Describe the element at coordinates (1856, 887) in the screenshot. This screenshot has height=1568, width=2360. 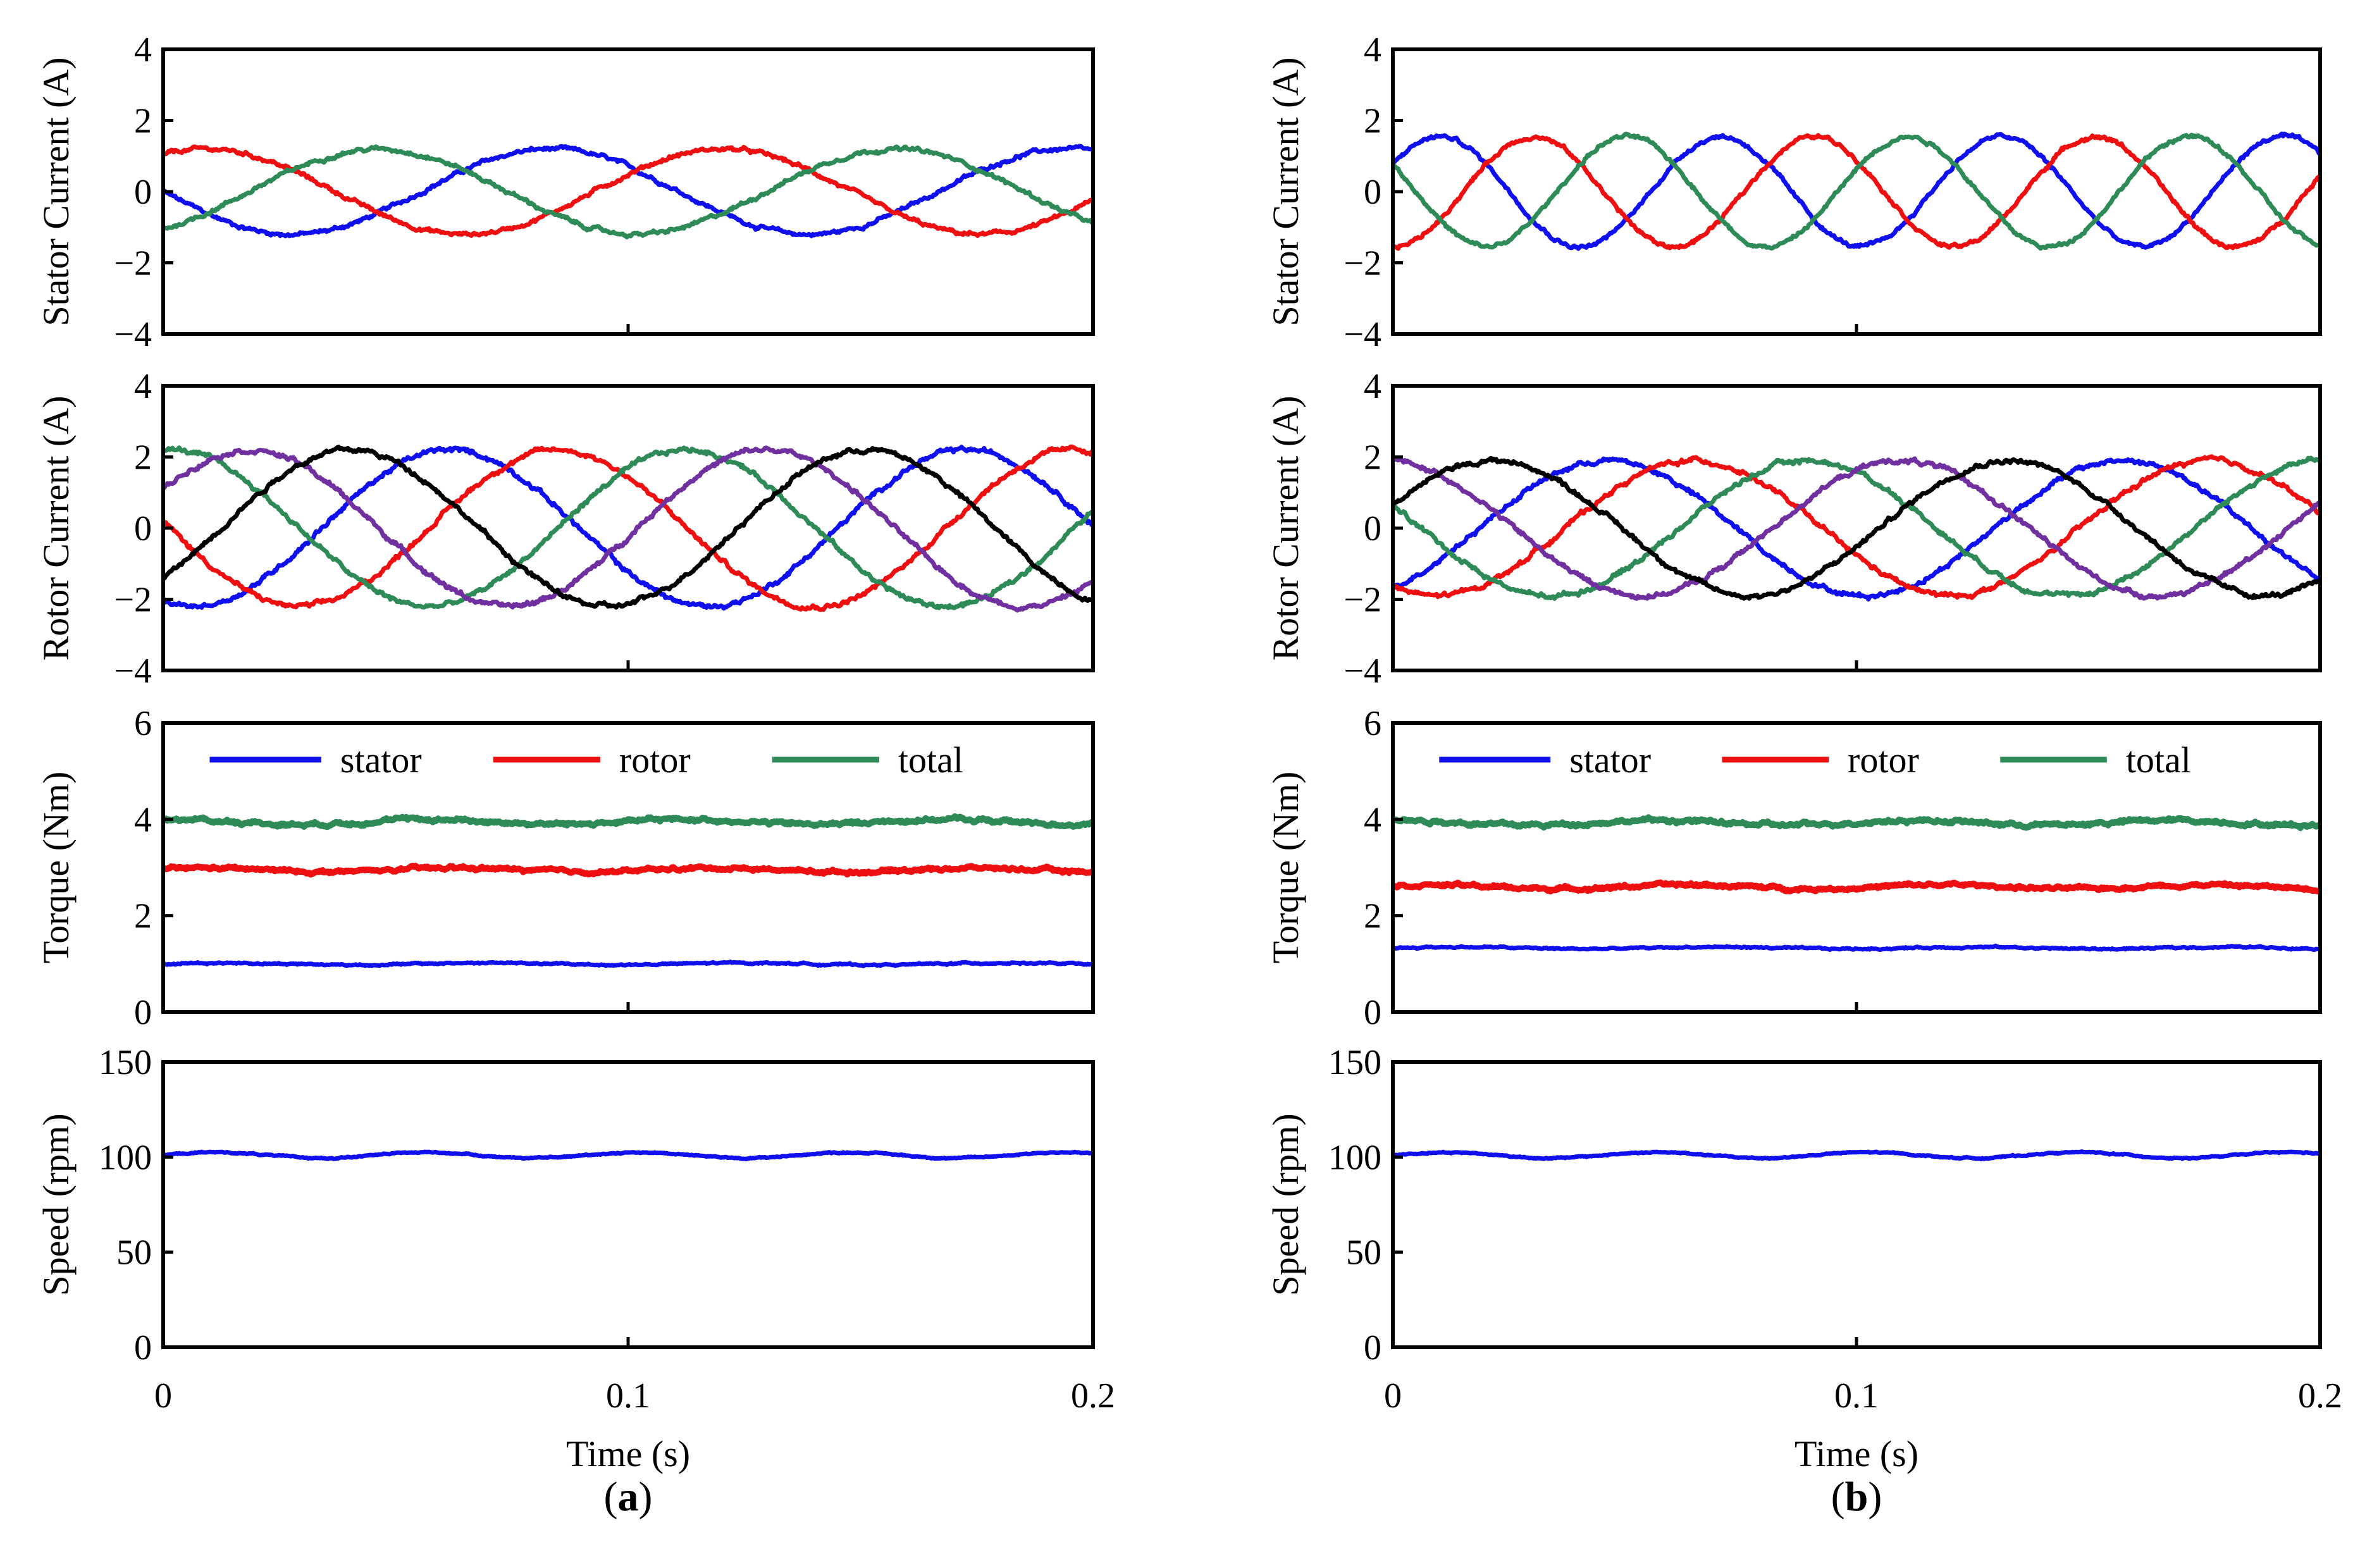
I see `series-line-rotor` at that location.